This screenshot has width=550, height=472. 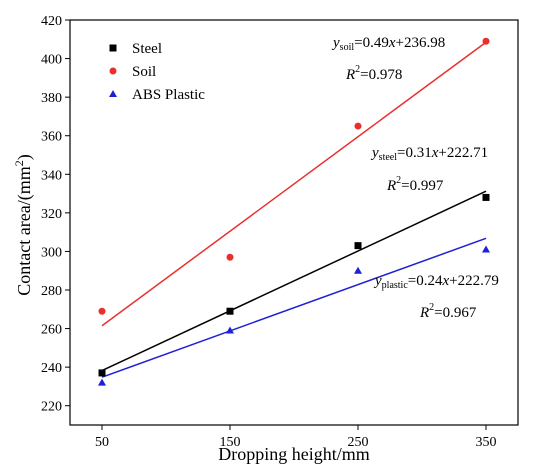 I want to click on legend-label-abs-plastic: ABS Plastic, so click(x=168, y=95).